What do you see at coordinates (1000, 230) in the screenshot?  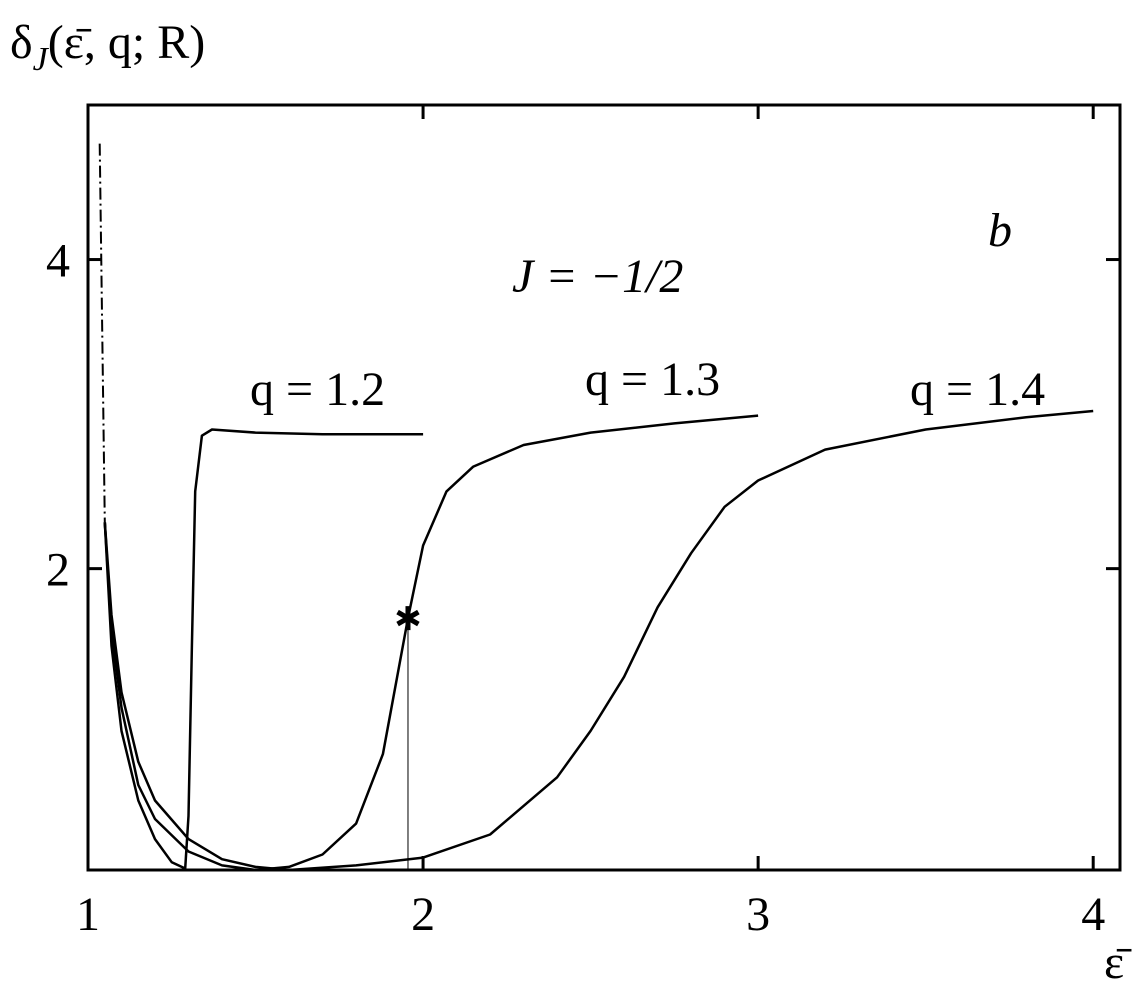 I see `panel-label: b` at bounding box center [1000, 230].